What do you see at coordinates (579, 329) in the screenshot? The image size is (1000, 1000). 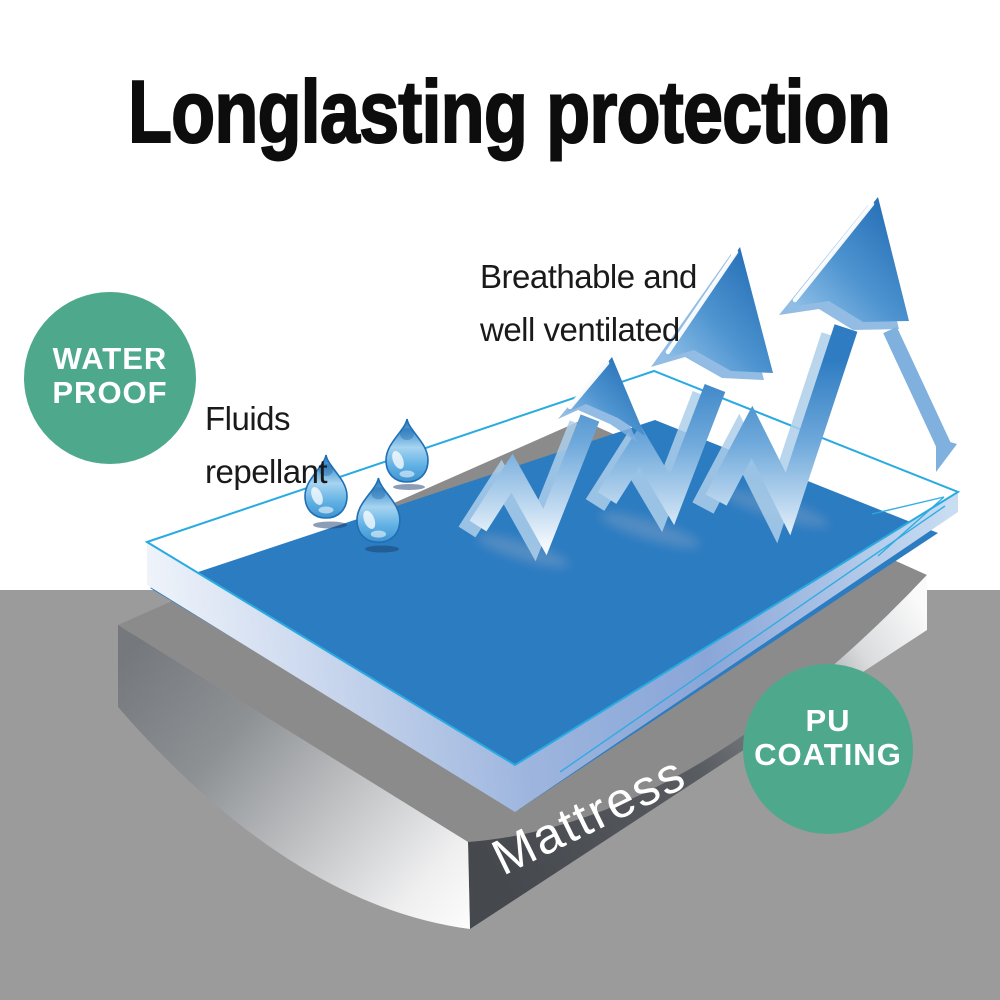 I see `breathable-annotation-line2: well ventilated` at bounding box center [579, 329].